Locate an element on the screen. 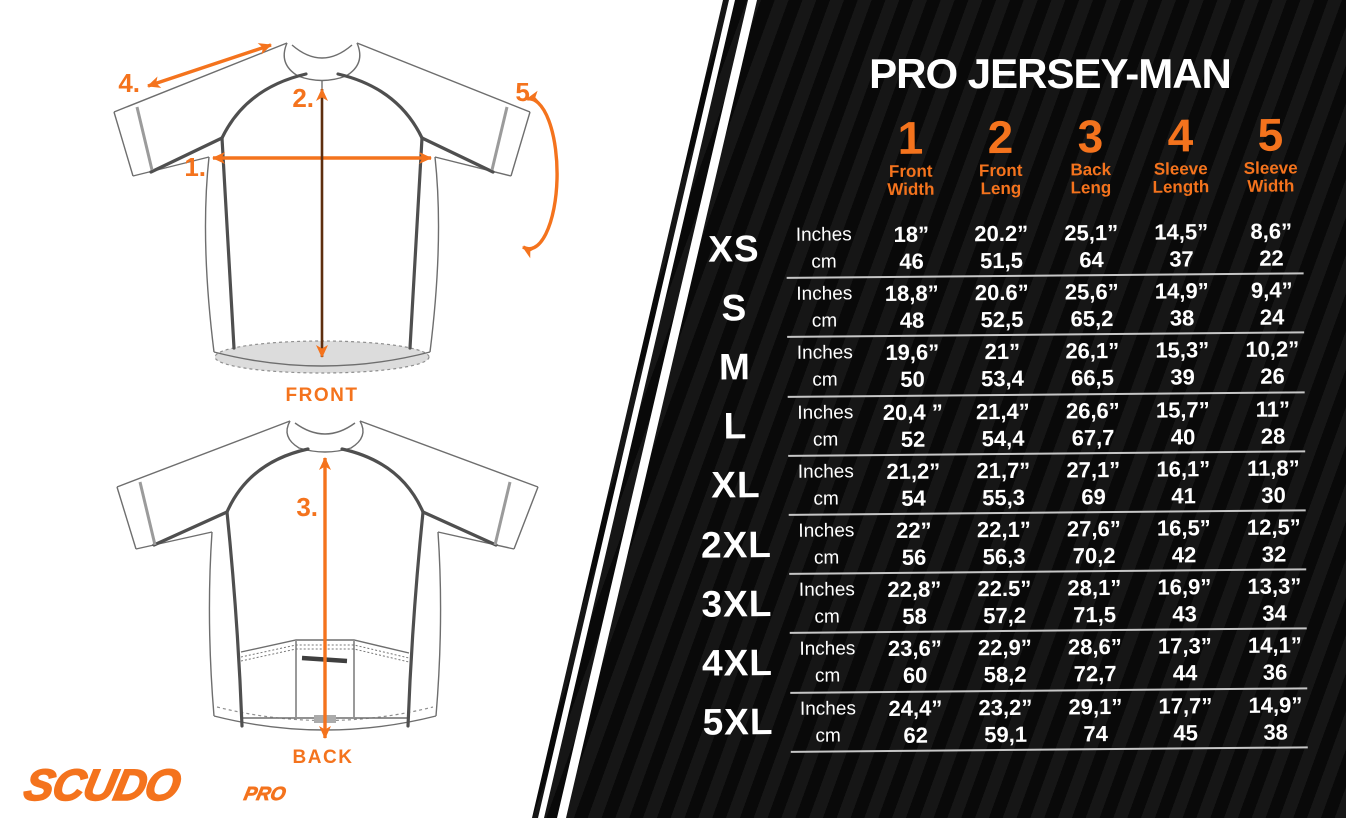  value-inches: 22,1” is located at coordinates (1003, 529).